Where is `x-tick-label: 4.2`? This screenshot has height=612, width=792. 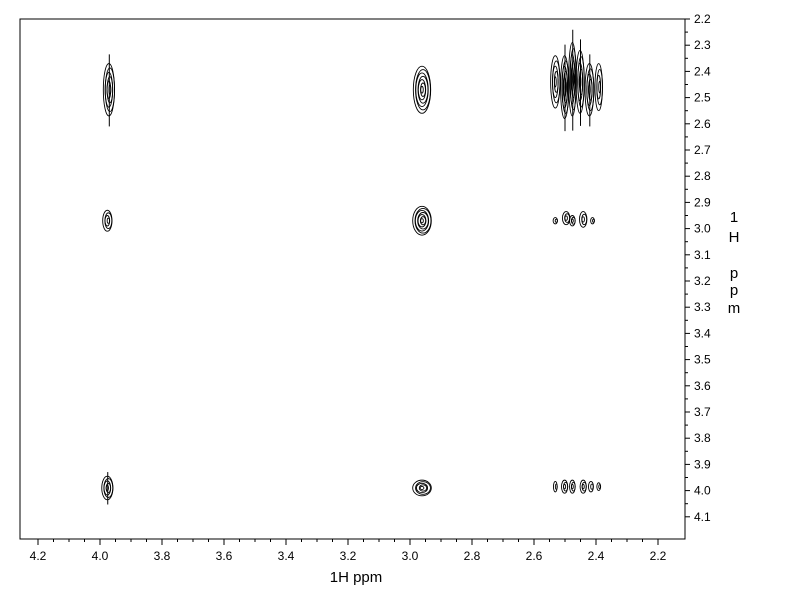 x-tick-label: 4.2 is located at coordinates (38, 556).